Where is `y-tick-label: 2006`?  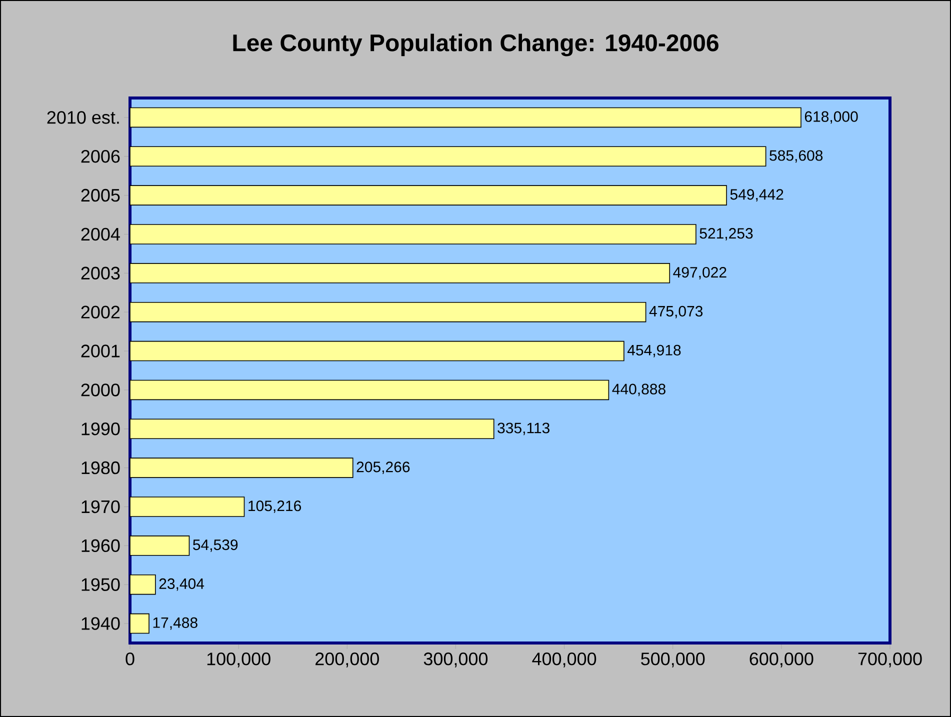 y-tick-label: 2006 is located at coordinates (100, 156).